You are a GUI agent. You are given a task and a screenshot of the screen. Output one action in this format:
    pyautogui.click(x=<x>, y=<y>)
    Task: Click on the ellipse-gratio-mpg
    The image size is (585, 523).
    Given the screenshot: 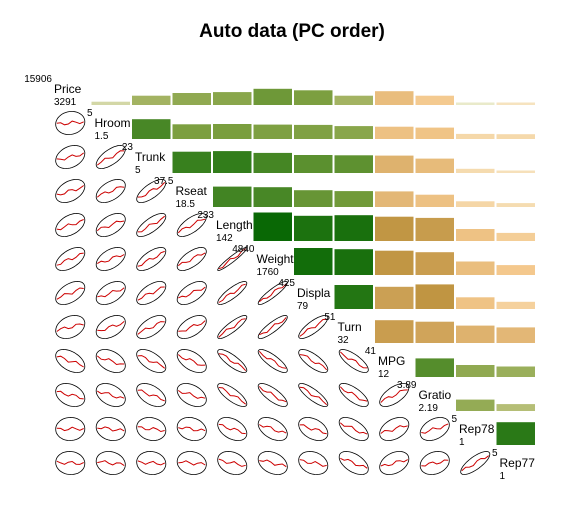 What is the action you would take?
    pyautogui.click(x=394, y=395)
    